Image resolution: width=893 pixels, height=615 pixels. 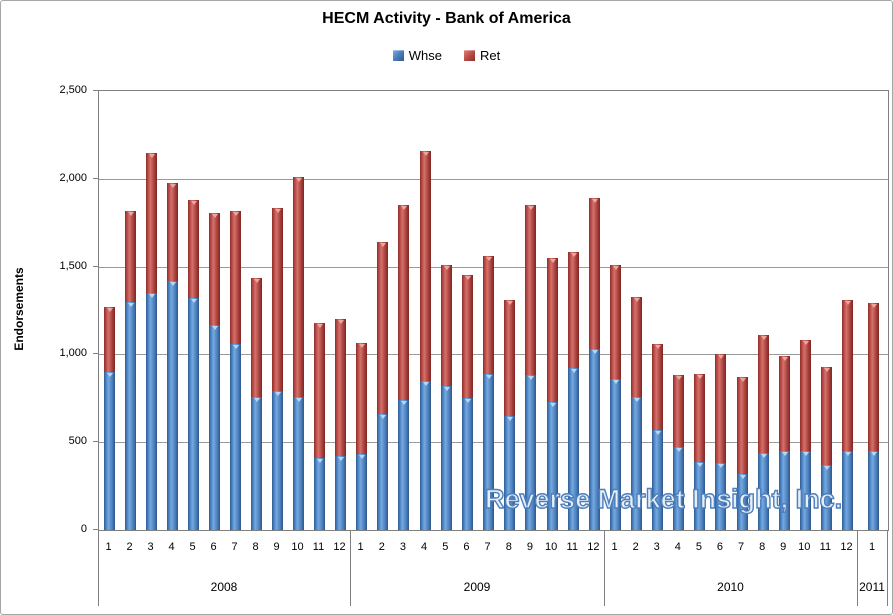 What do you see at coordinates (614, 547) in the screenshot?
I see `x-month-label-2010-1: 1` at bounding box center [614, 547].